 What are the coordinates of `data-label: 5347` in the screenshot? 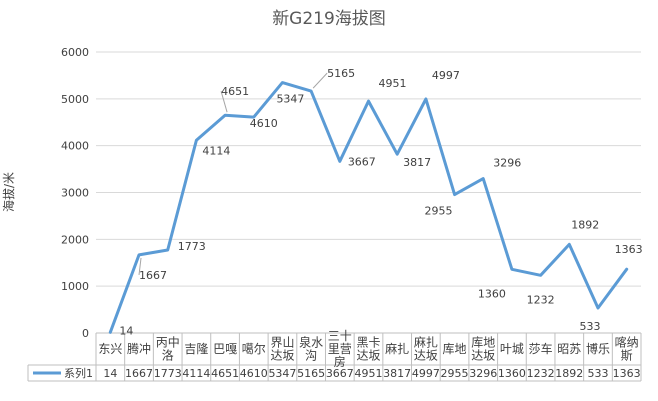 It's located at (290, 99).